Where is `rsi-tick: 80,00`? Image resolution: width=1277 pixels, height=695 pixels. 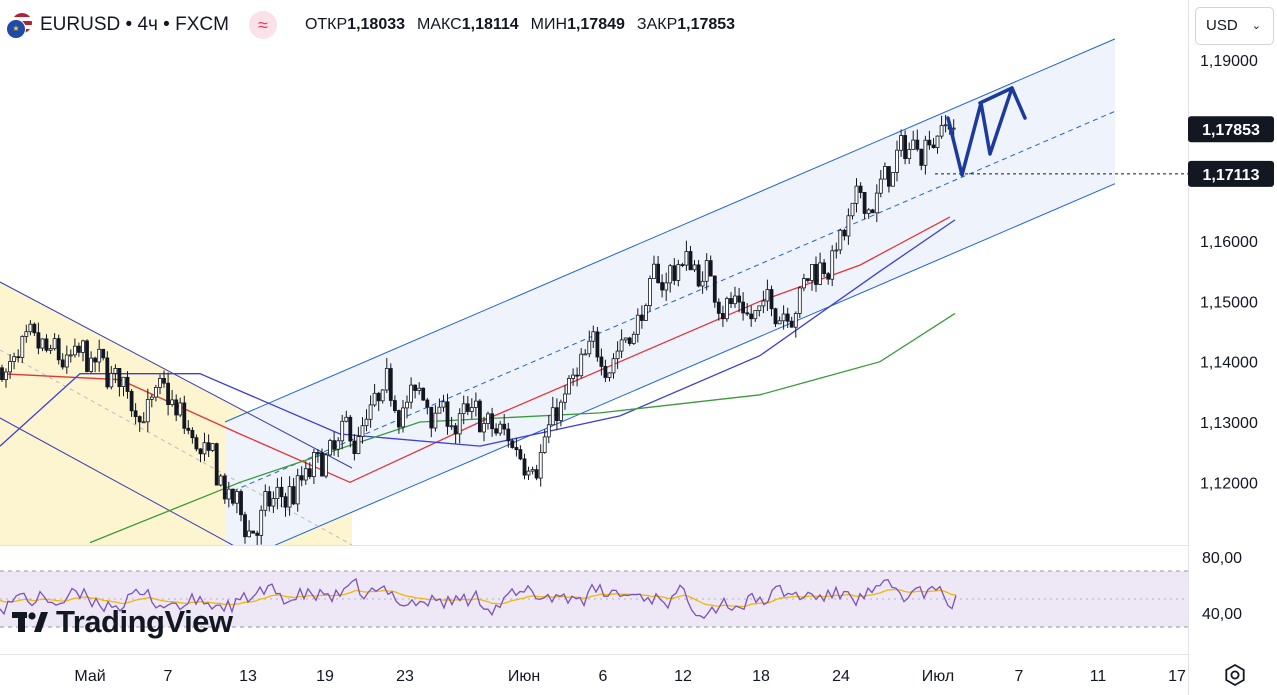 rsi-tick: 80,00 is located at coordinates (1222, 558).